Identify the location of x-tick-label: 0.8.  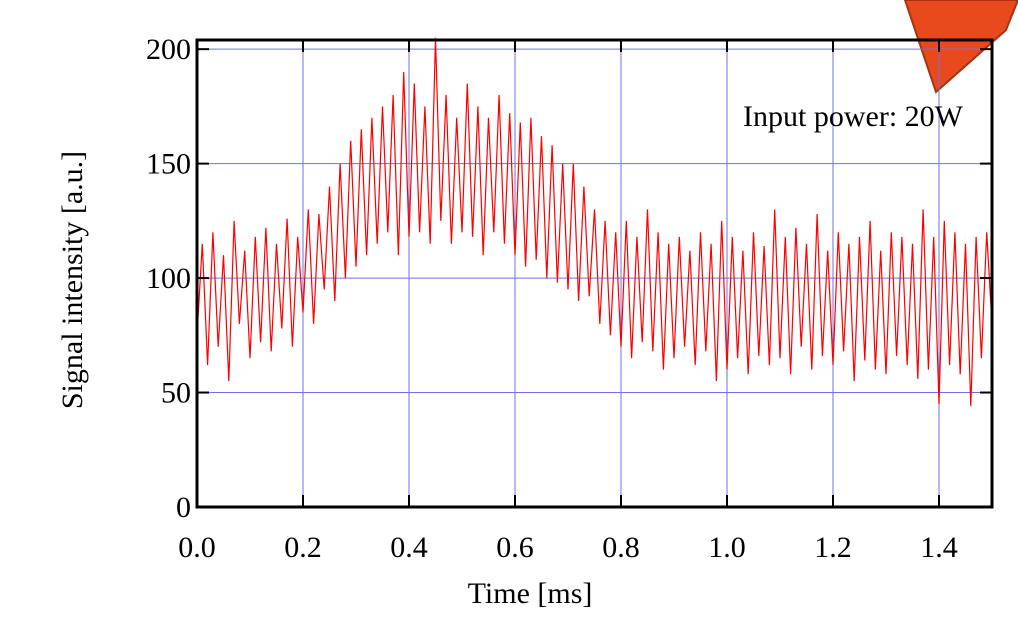
(621, 547).